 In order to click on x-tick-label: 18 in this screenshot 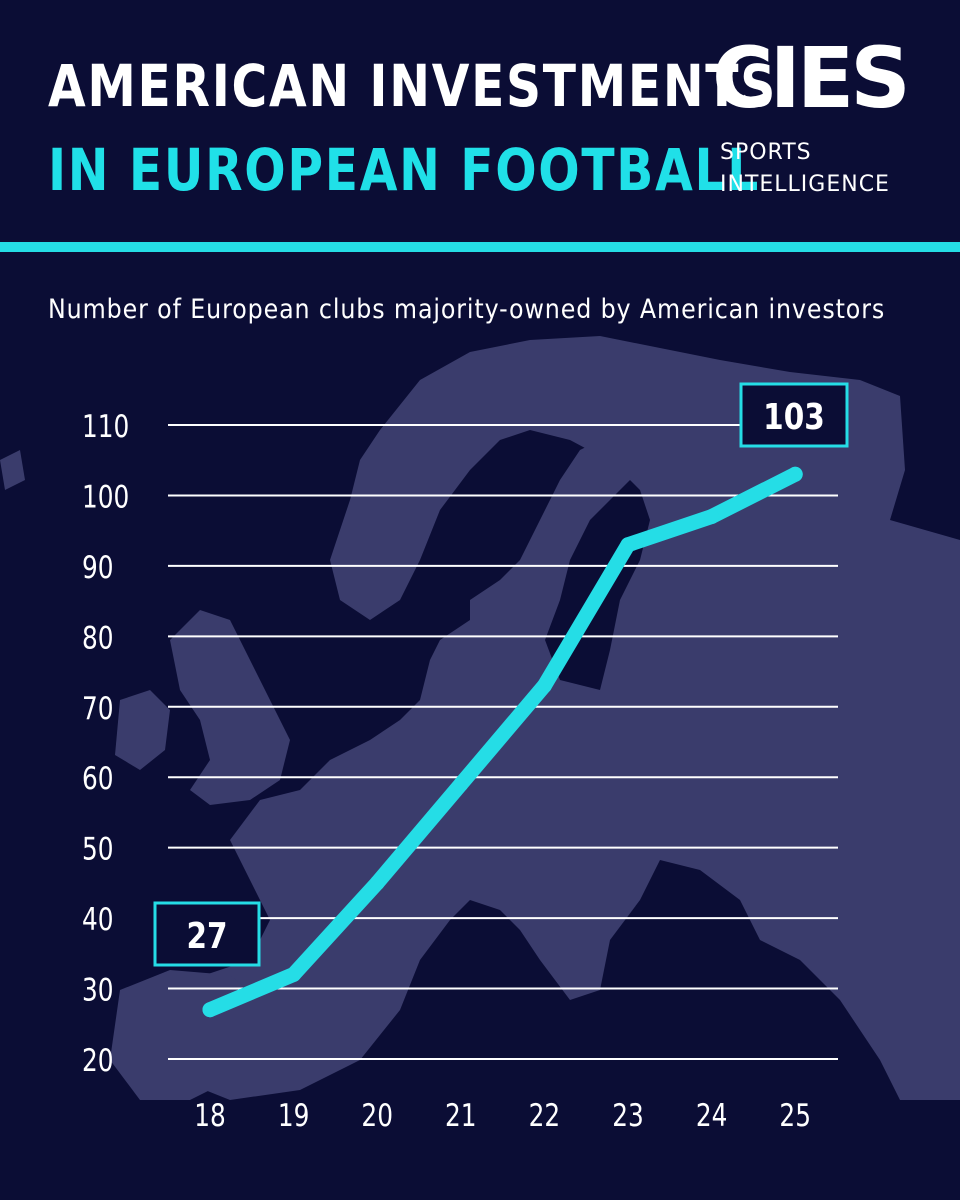, I will do `click(210, 1115)`.